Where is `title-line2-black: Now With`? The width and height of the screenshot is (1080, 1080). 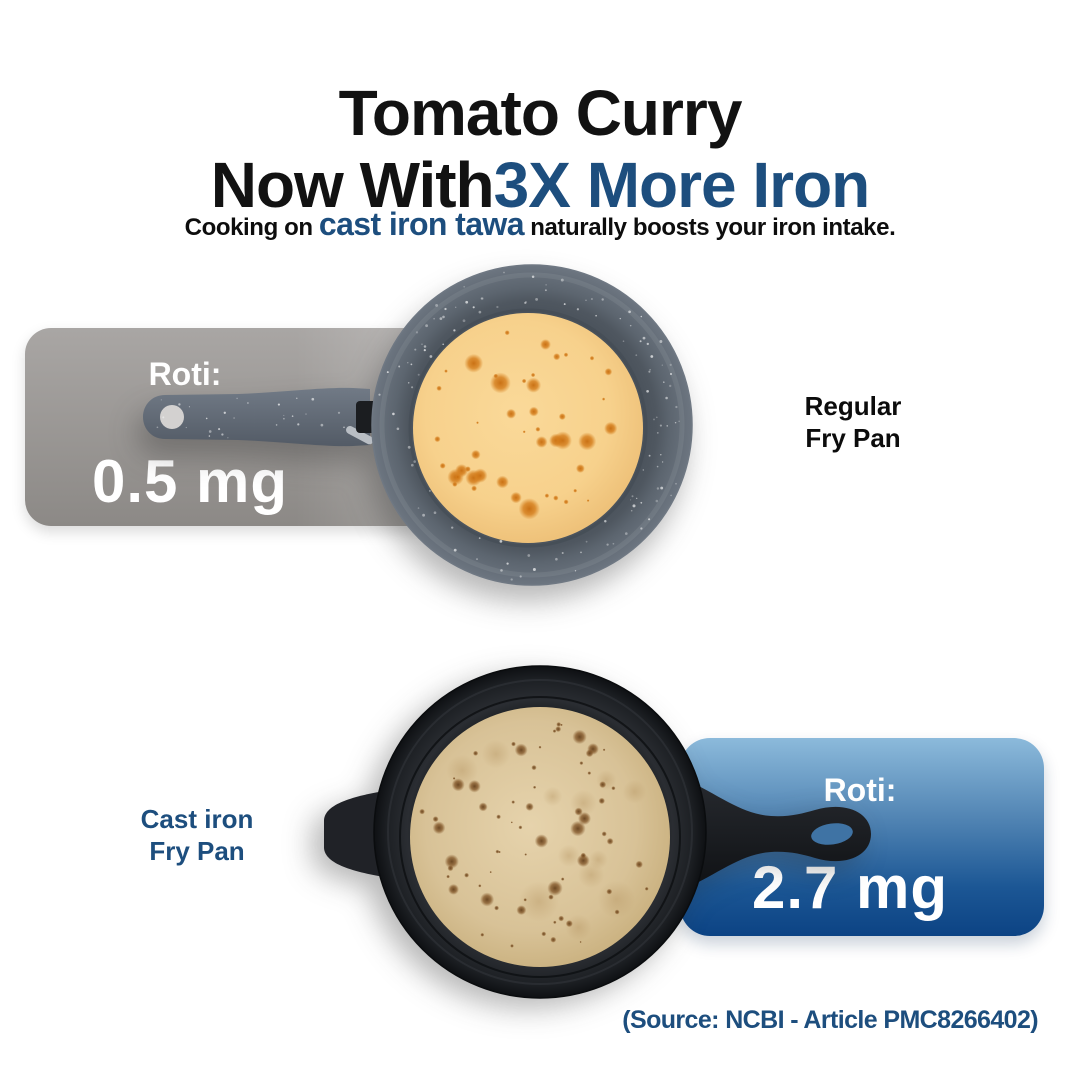
title-line2-black: Now With is located at coordinates (352, 184).